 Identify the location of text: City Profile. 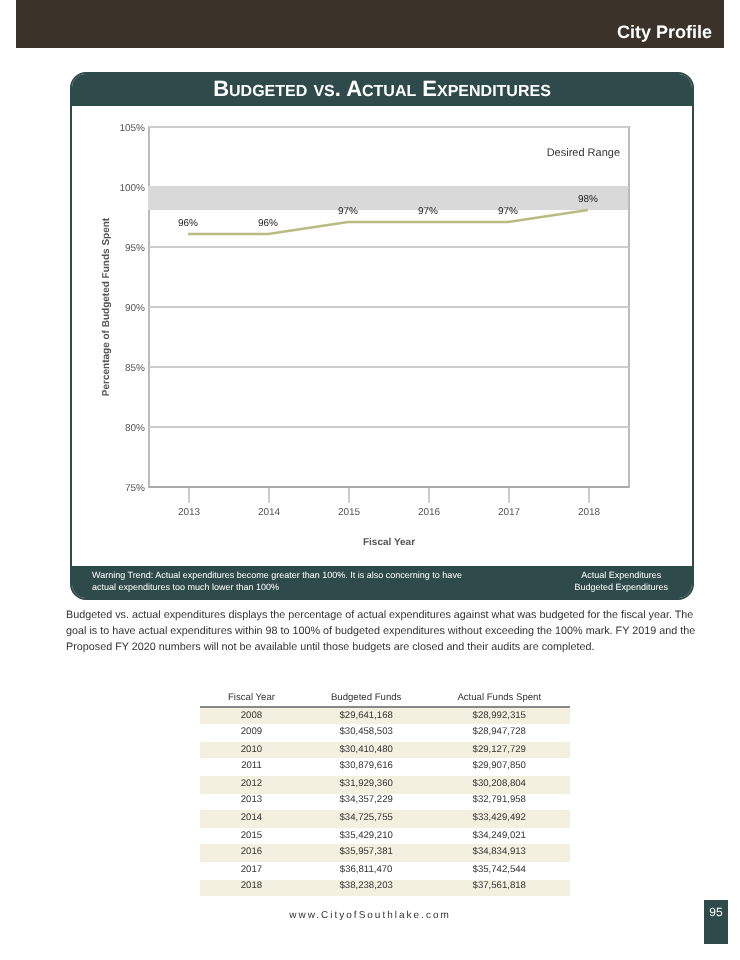
(664, 32).